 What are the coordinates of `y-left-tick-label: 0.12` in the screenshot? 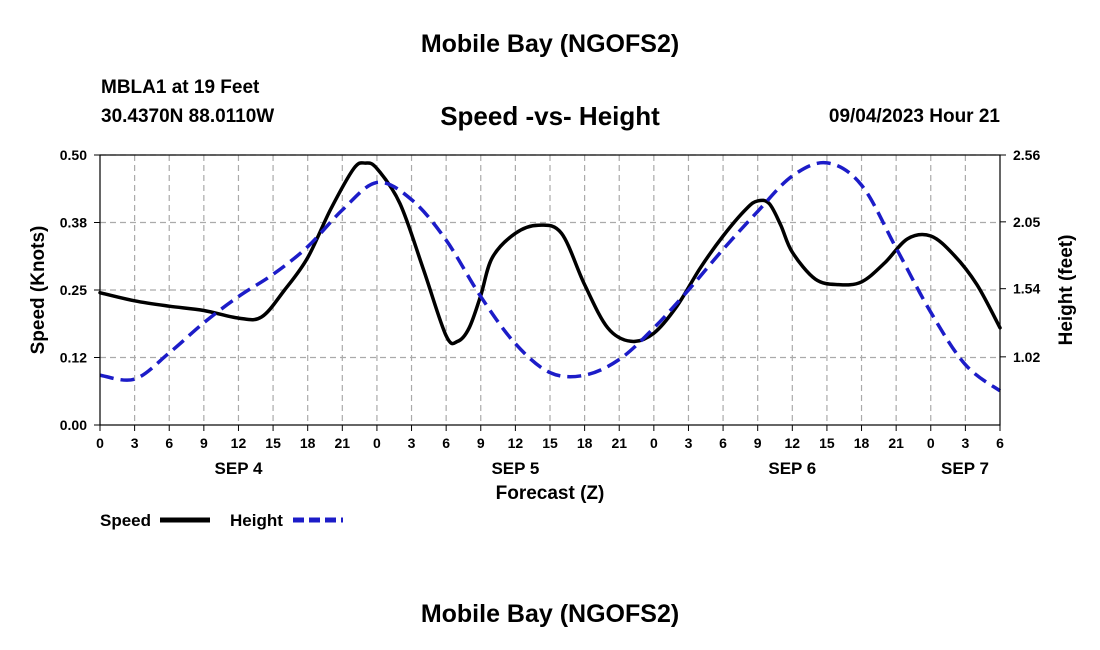 It's located at (73, 358).